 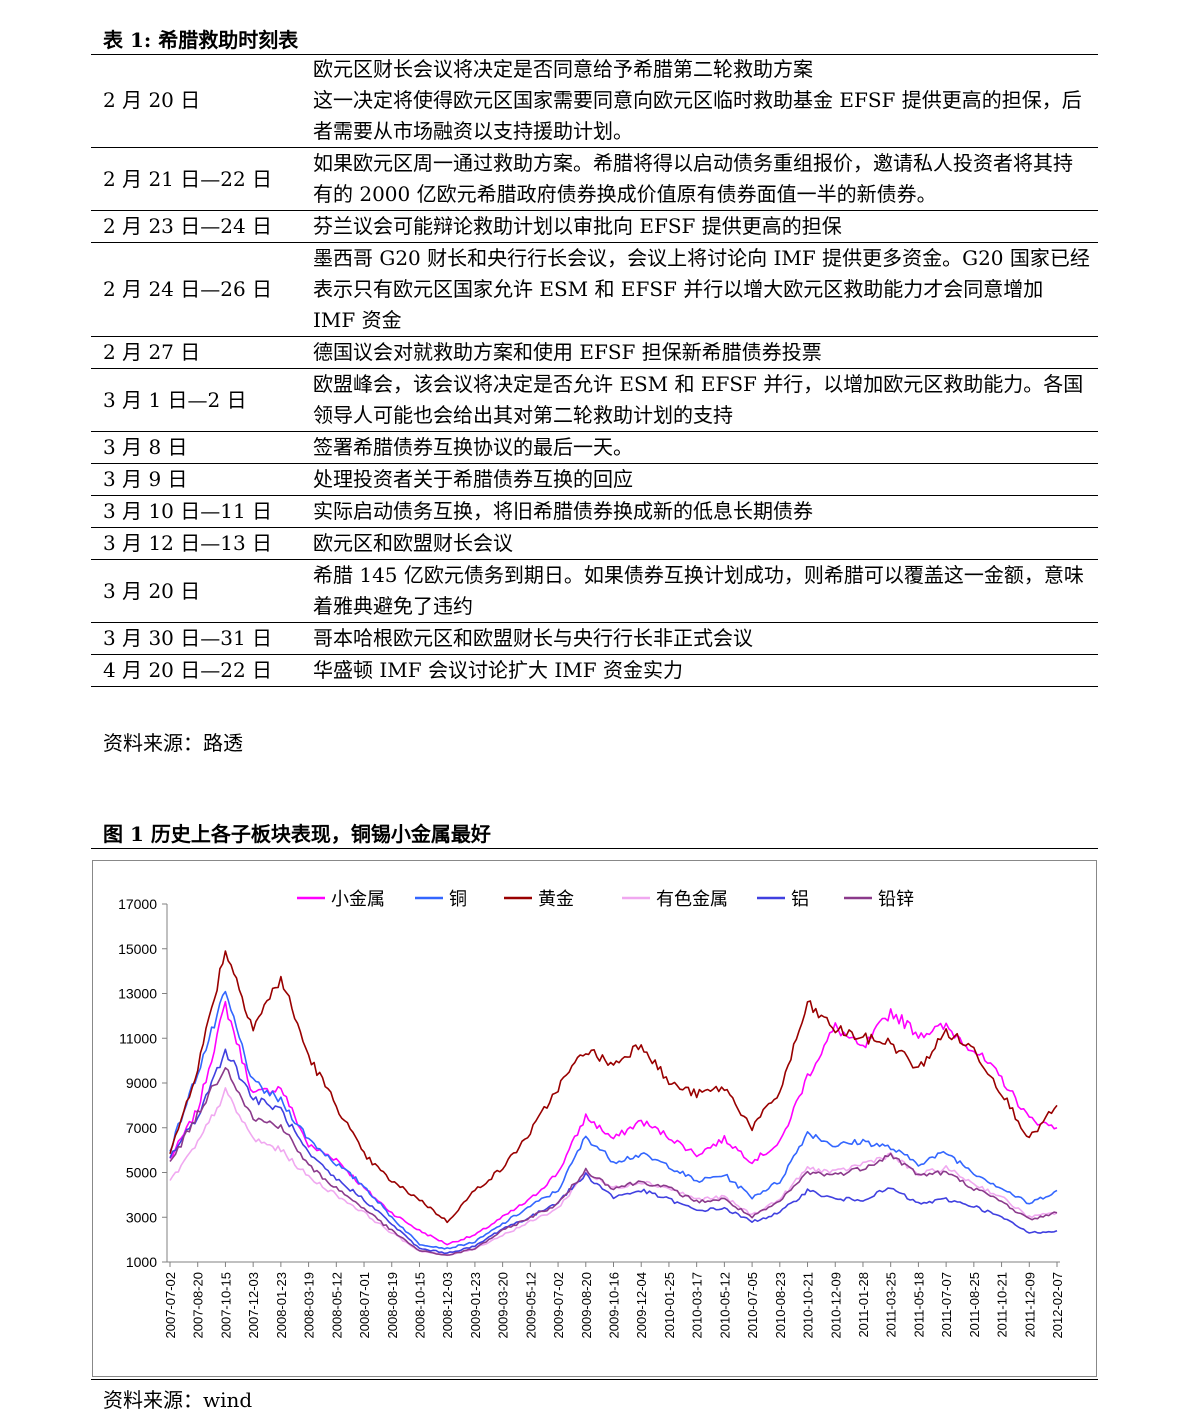 I want to click on y-tick-label: 9000, so click(x=141, y=1083).